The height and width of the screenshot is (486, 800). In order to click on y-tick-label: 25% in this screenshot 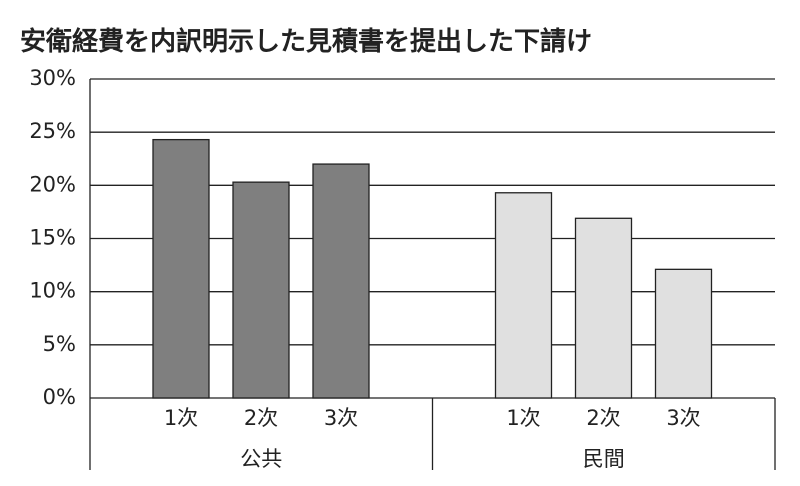, I will do `click(52, 131)`.